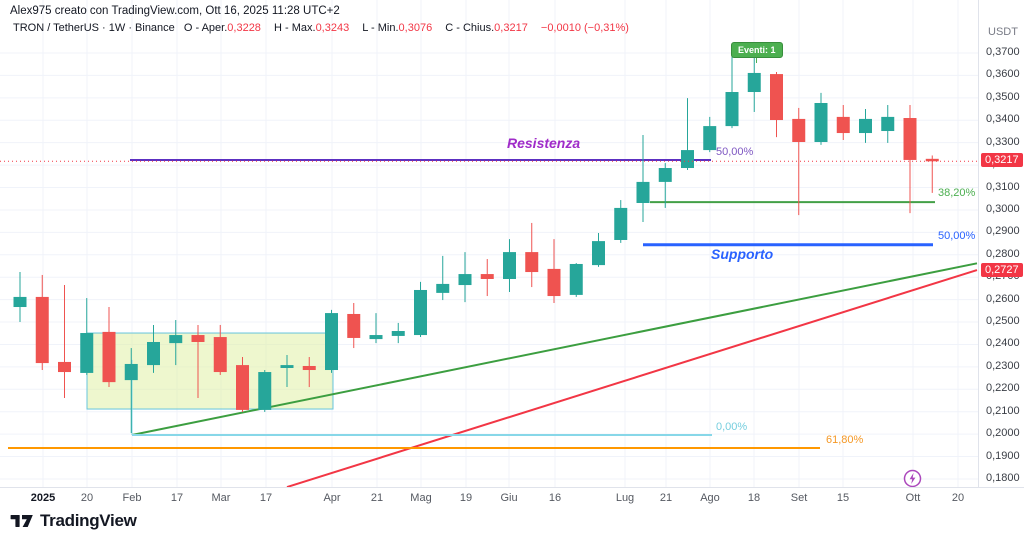 This screenshot has height=545, width=1024. What do you see at coordinates (957, 193) in the screenshot?
I see `fib-38-20-label: 38,20%` at bounding box center [957, 193].